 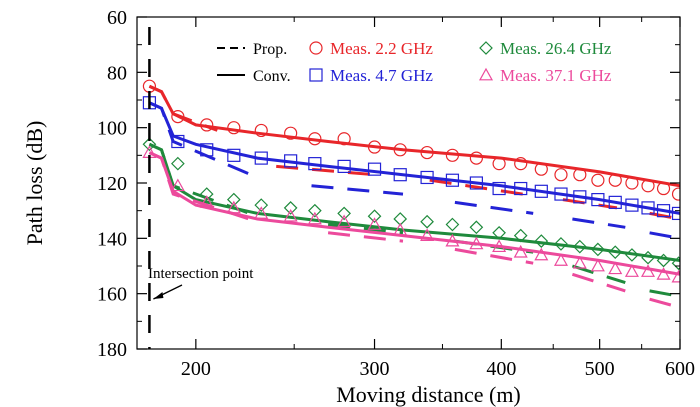 What do you see at coordinates (556, 48) in the screenshot?
I see `legend-label-diamond: Meas. 26.4 GHz` at bounding box center [556, 48].